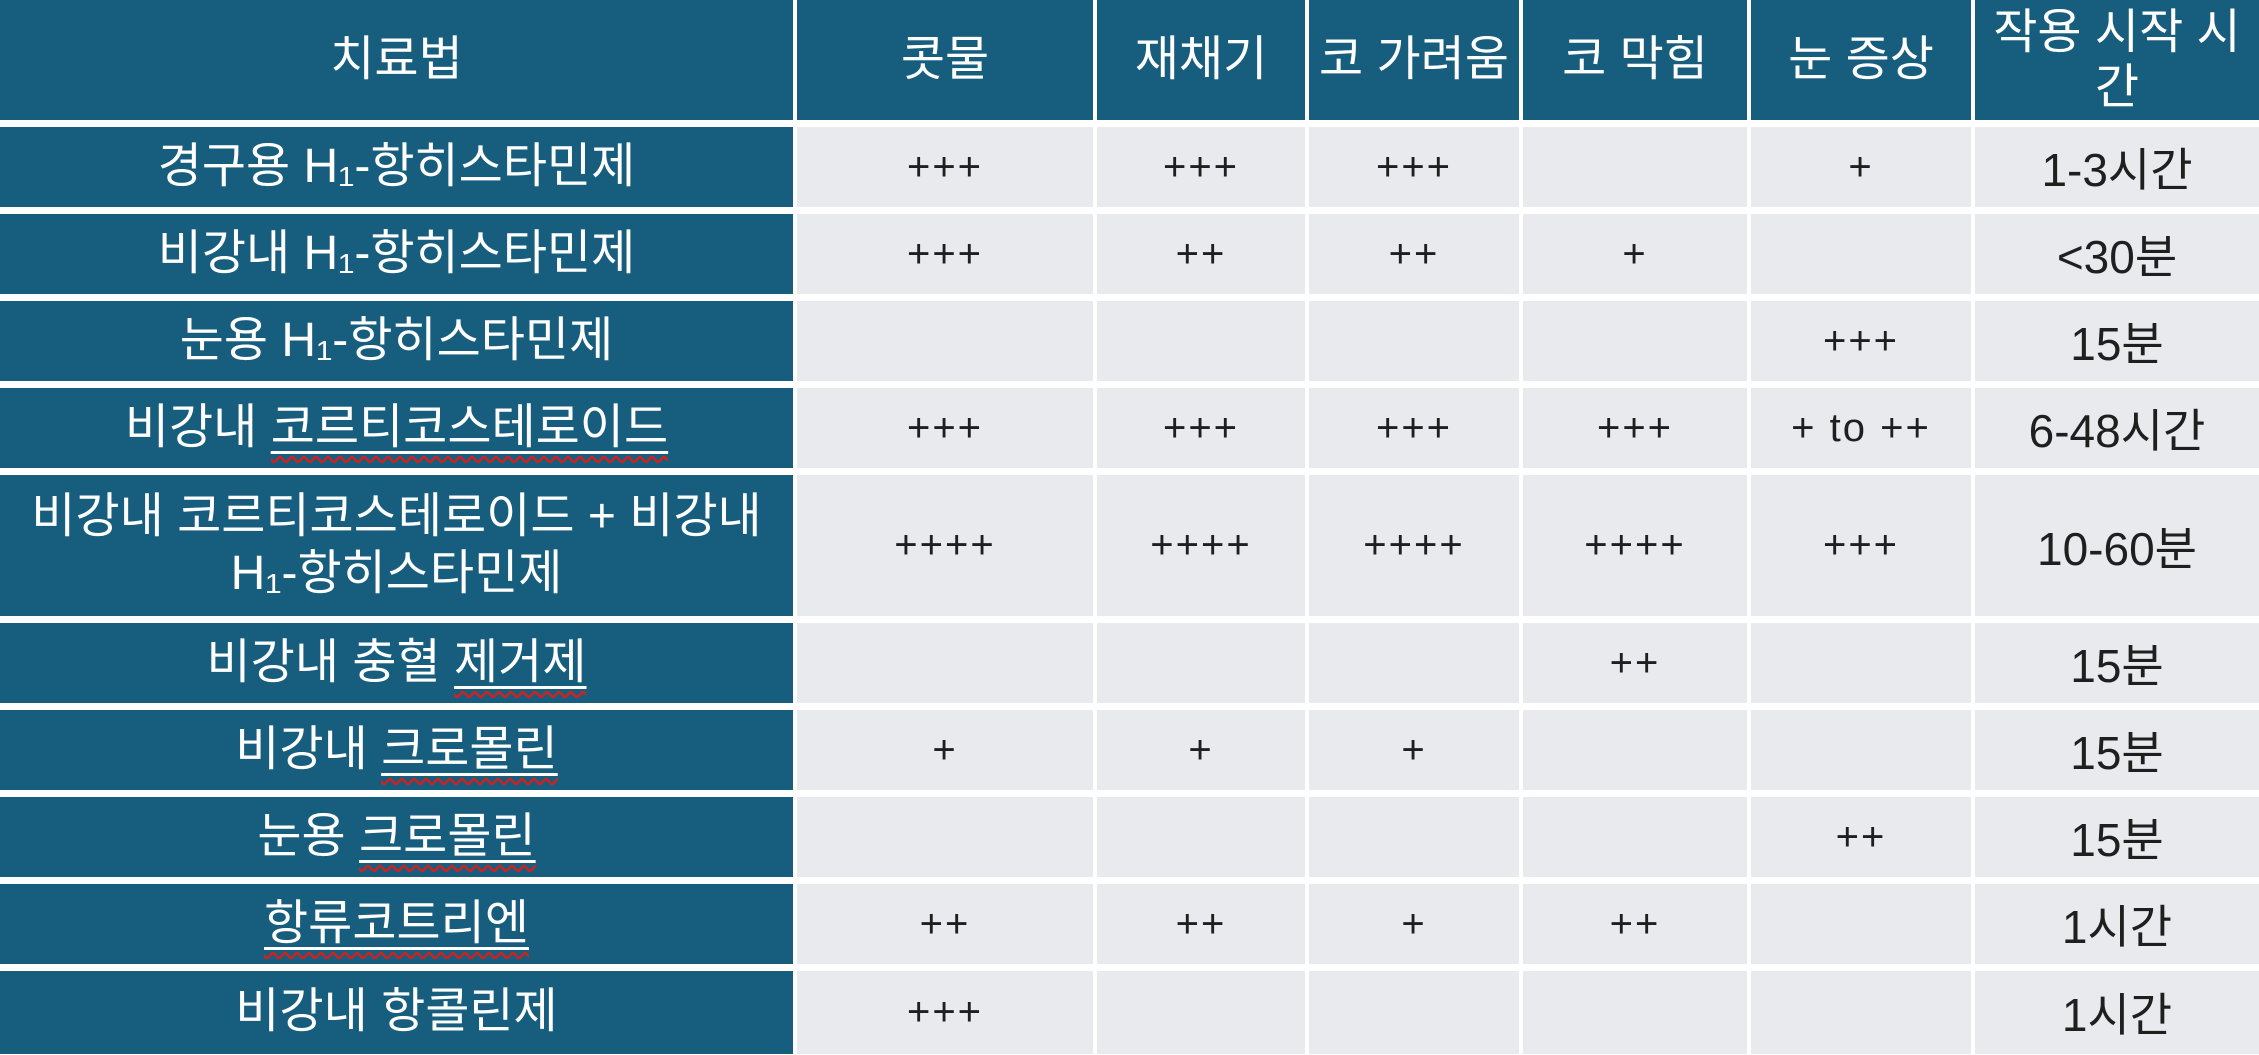 Image resolution: width=2259 pixels, height=1055 pixels. What do you see at coordinates (1415, 63) in the screenshot?
I see `column-header: 코 가려움` at bounding box center [1415, 63].